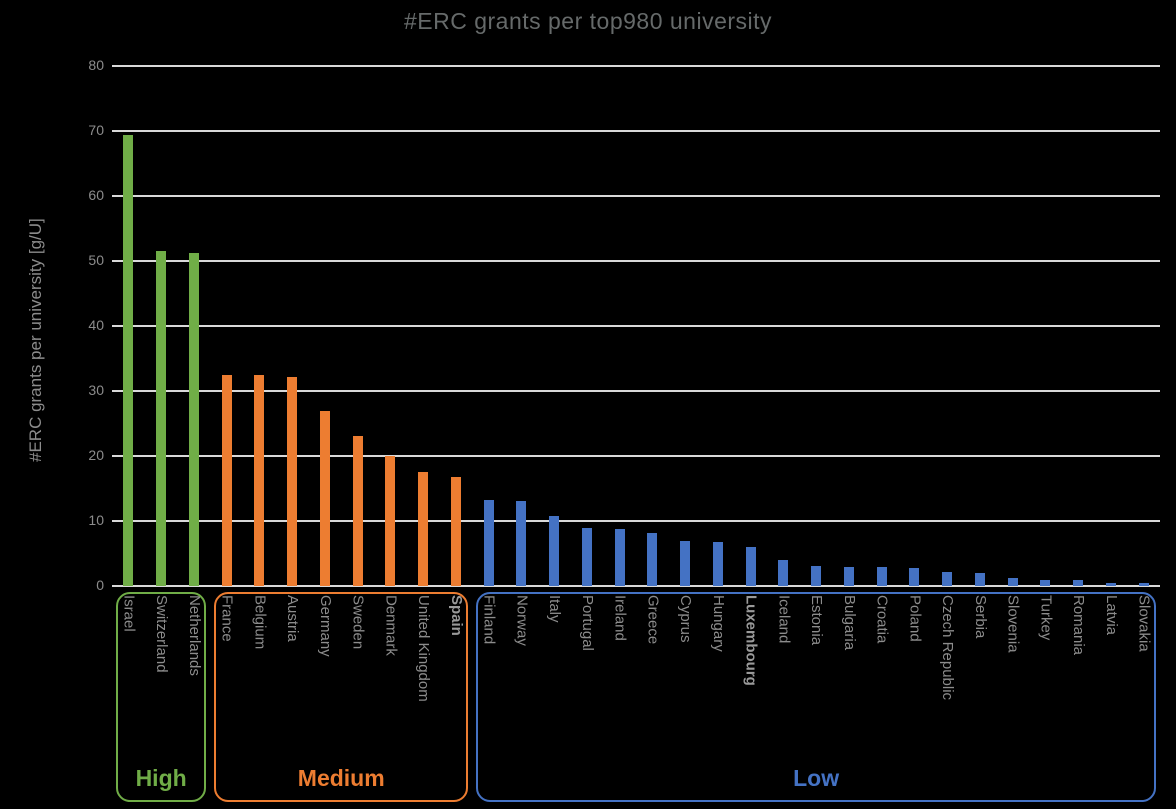 This screenshot has height=809, width=1176. Describe the element at coordinates (555, 609) in the screenshot. I see `x-axis-label-italy: Italy` at that location.